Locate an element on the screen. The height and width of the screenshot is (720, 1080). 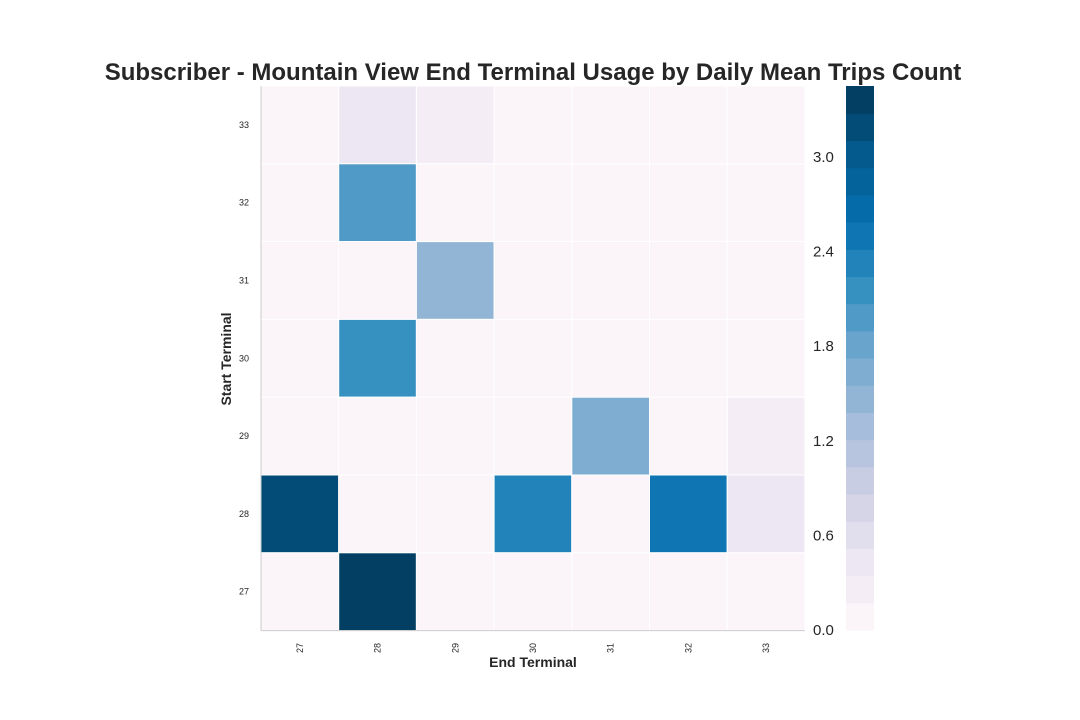
y-axis-label: Start Terminal is located at coordinates (226, 358).